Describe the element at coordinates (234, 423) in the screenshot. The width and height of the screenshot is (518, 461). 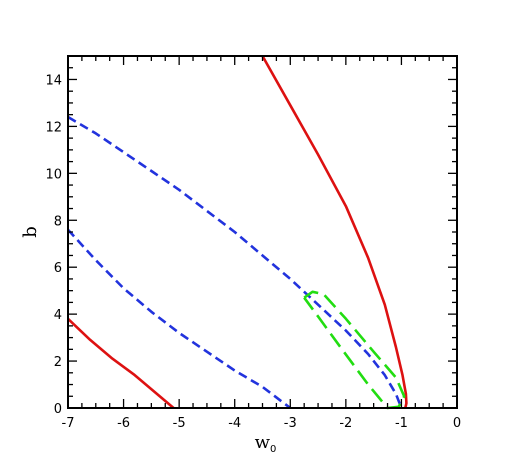
I see `x-tick-label: -4` at that location.